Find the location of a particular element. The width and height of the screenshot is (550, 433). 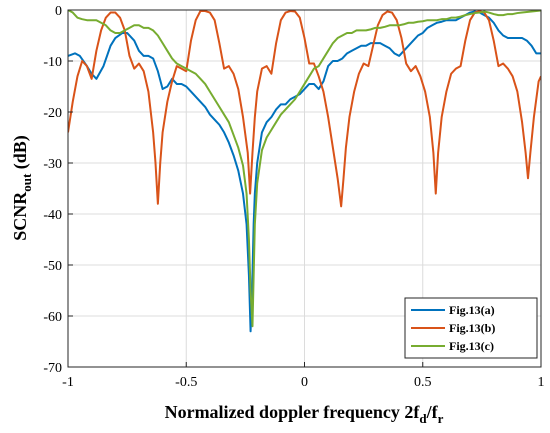

x-tick-label: -0.5 is located at coordinates (186, 382).